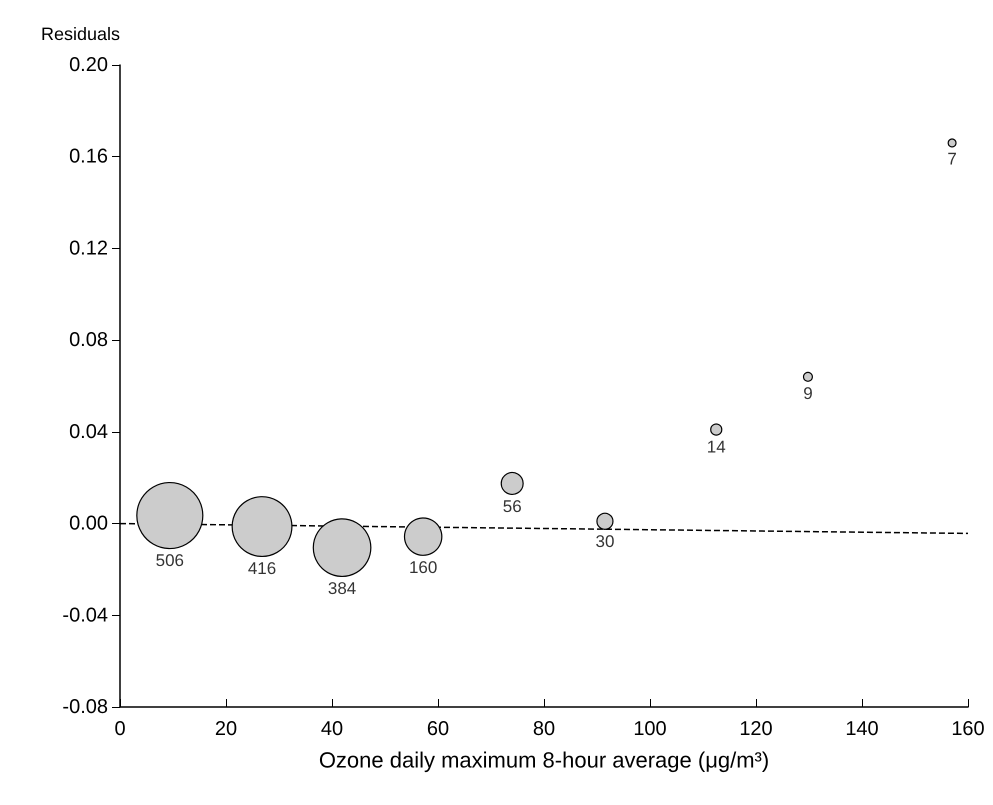 This screenshot has width=993, height=805. Describe the element at coordinates (85, 615) in the screenshot. I see `y-tick-label: -0.04` at that location.